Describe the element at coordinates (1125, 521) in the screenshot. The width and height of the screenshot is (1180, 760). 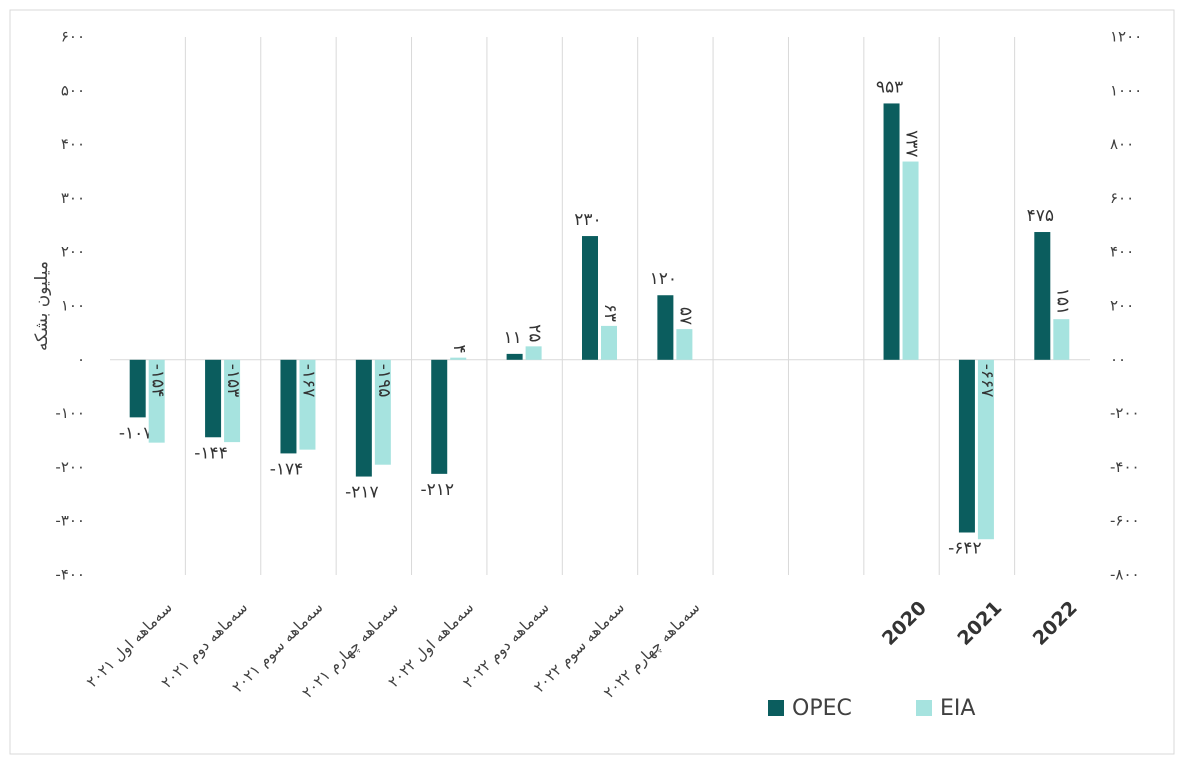
I see `y2-tick-label: -۶۰۰` at that location.